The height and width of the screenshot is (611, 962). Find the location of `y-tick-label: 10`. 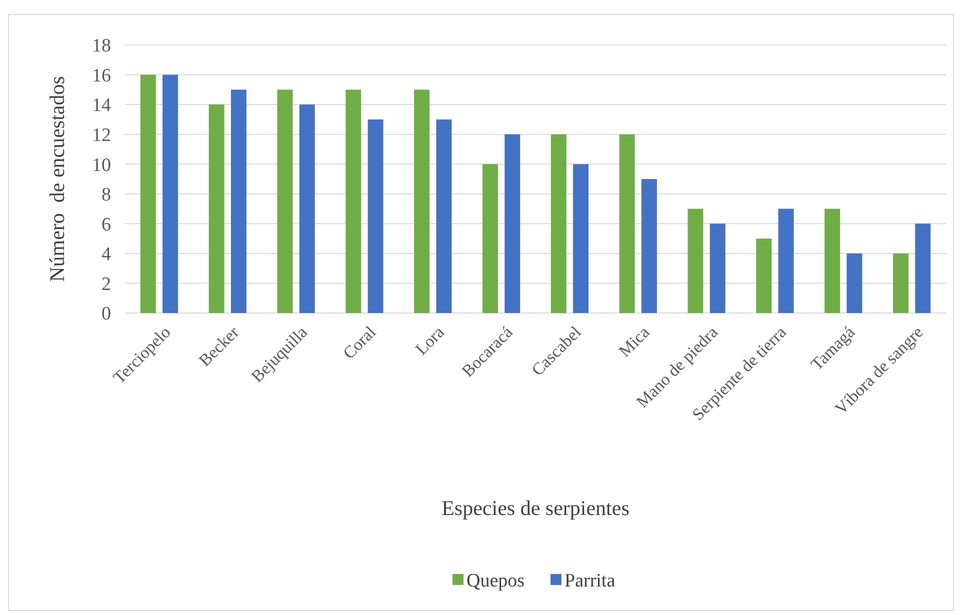

y-tick-label: 10 is located at coordinates (101, 165).